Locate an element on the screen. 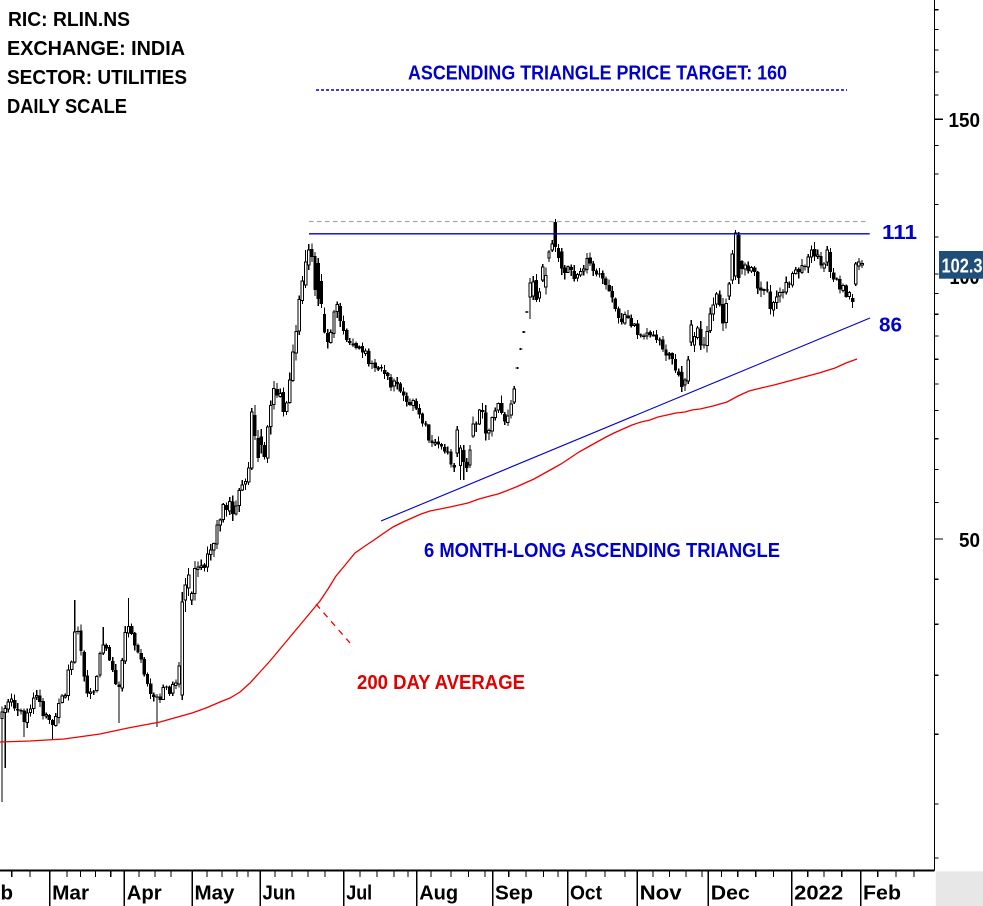 The image size is (983, 906). svg-text: RIC: RLIN.NS is located at coordinates (69, 20).